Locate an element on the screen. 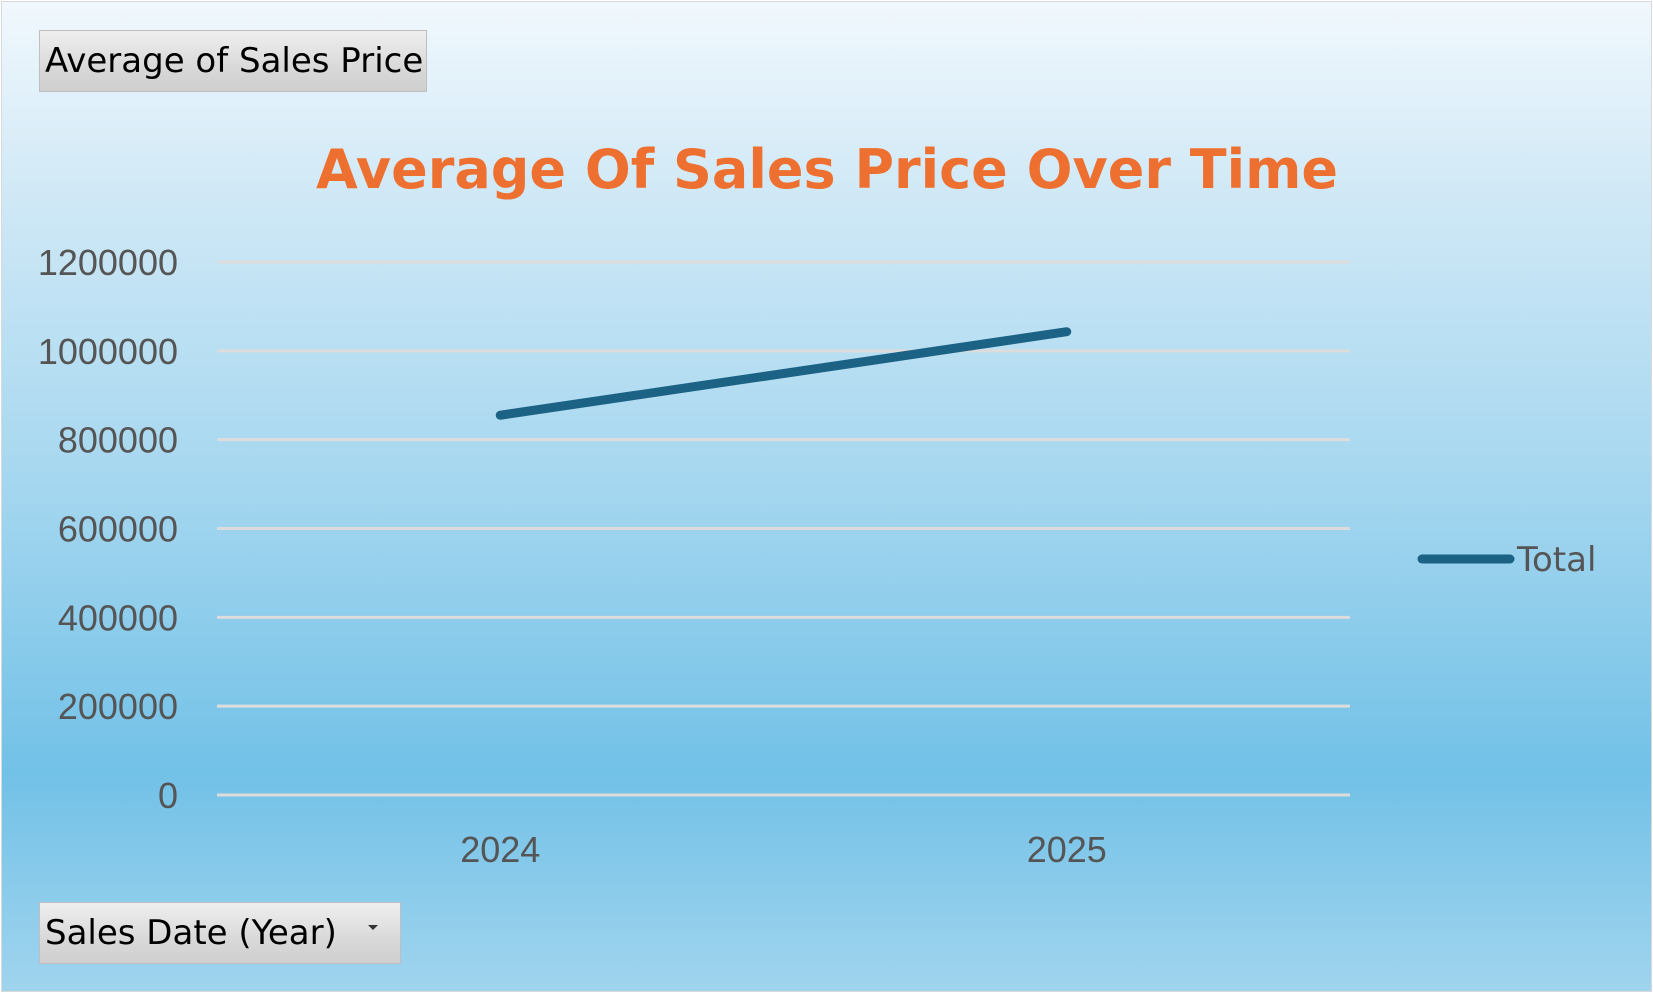 This screenshot has height=993, width=1653. dropdown-arrow-icon is located at coordinates (373, 927).